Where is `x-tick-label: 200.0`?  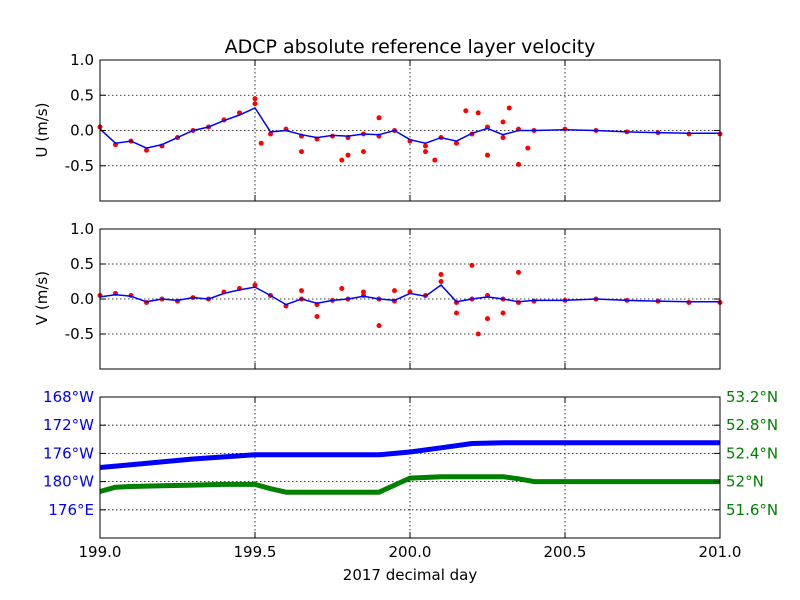 x-tick-label: 200.0 is located at coordinates (410, 552).